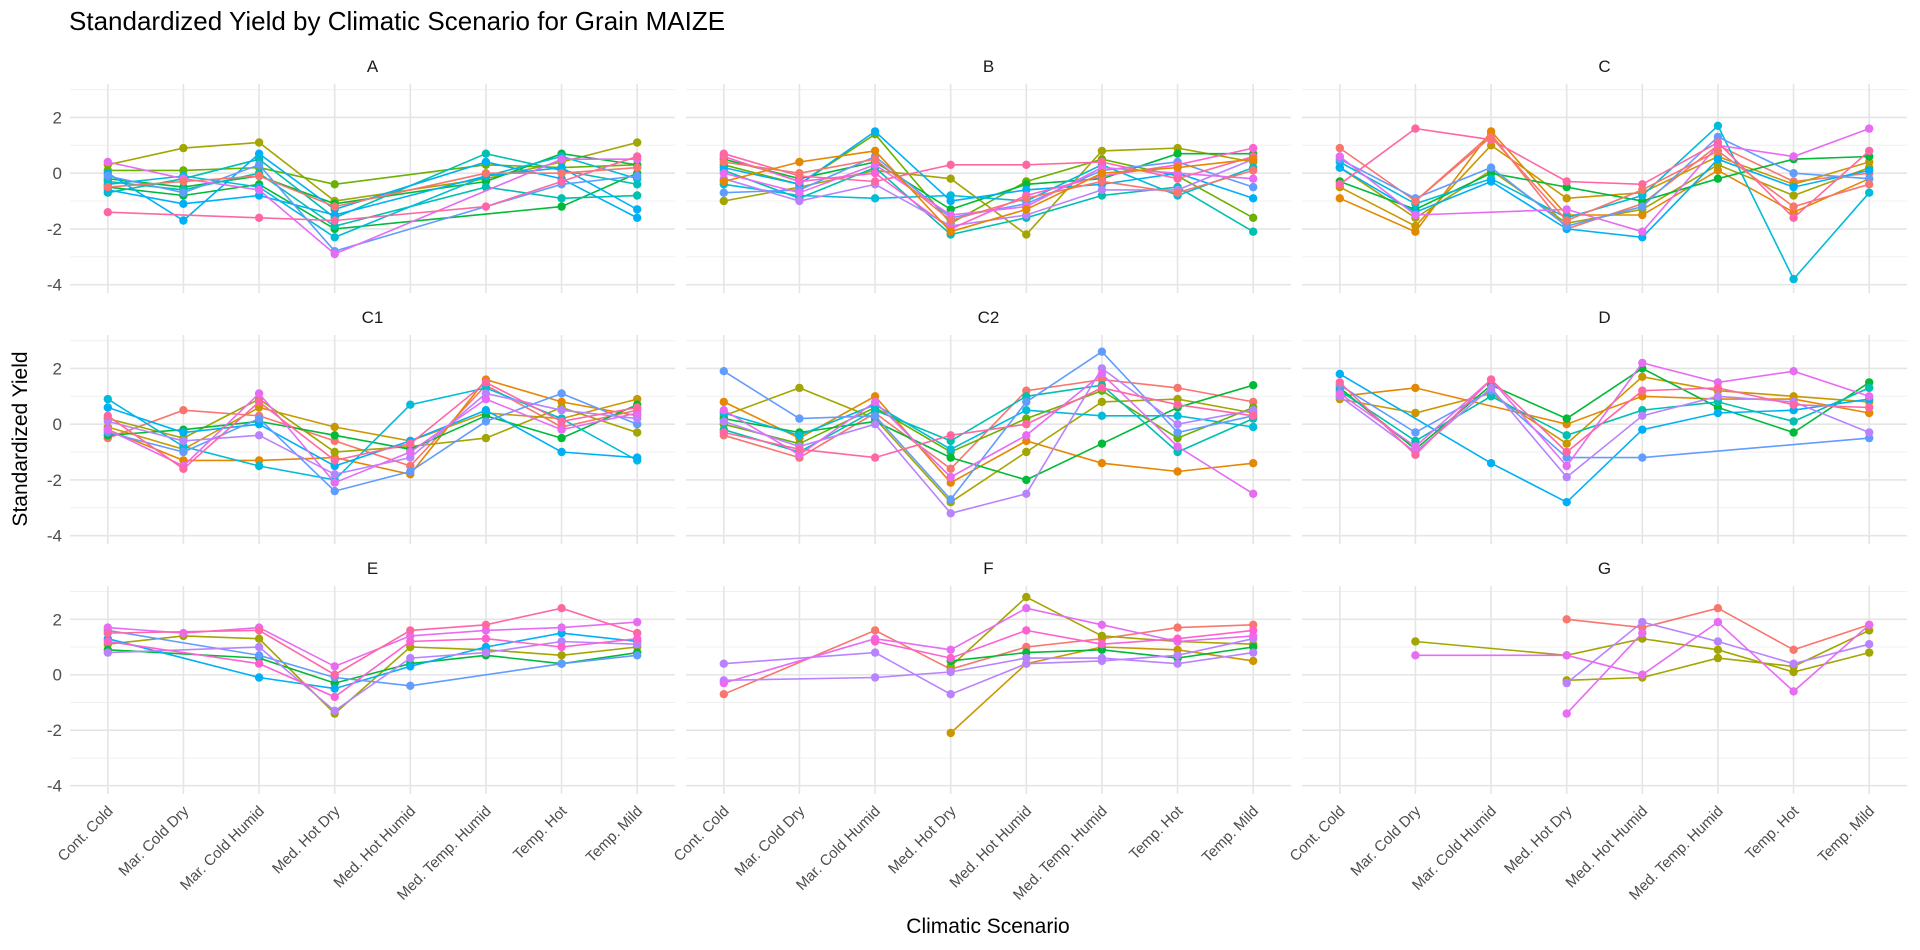 The width and height of the screenshot is (1920, 950). I want to click on x-tick-label: Temp. Mild, so click(1846, 834).